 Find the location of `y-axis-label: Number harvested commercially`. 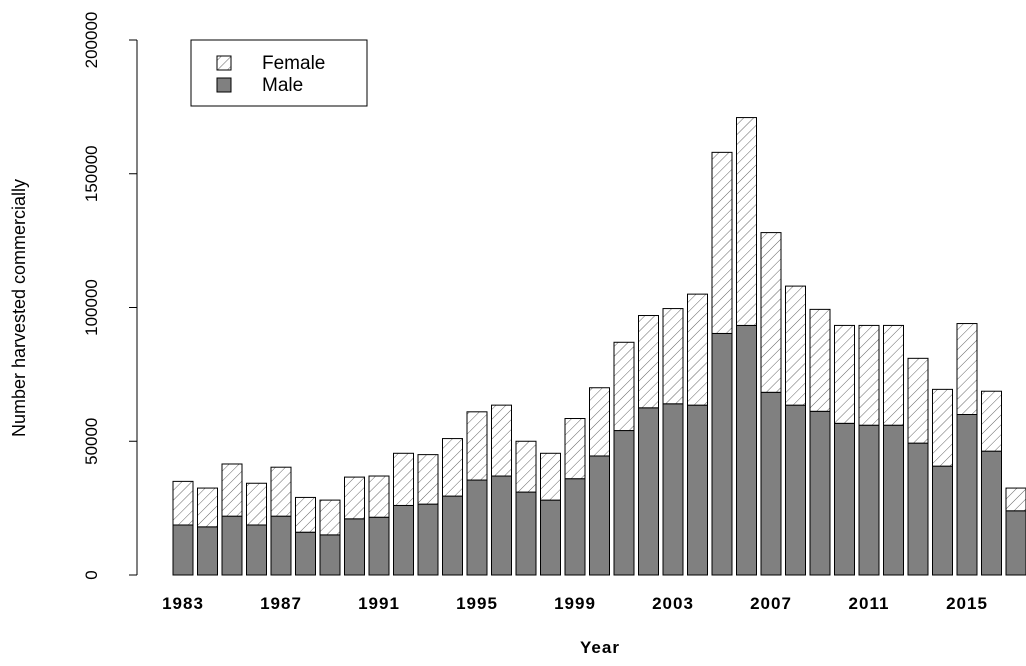

y-axis-label: Number harvested commercially is located at coordinates (19, 308).